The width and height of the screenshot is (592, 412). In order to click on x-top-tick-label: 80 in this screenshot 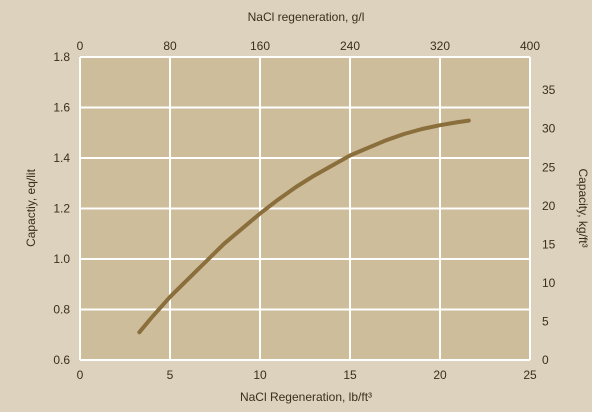, I will do `click(170, 46)`.